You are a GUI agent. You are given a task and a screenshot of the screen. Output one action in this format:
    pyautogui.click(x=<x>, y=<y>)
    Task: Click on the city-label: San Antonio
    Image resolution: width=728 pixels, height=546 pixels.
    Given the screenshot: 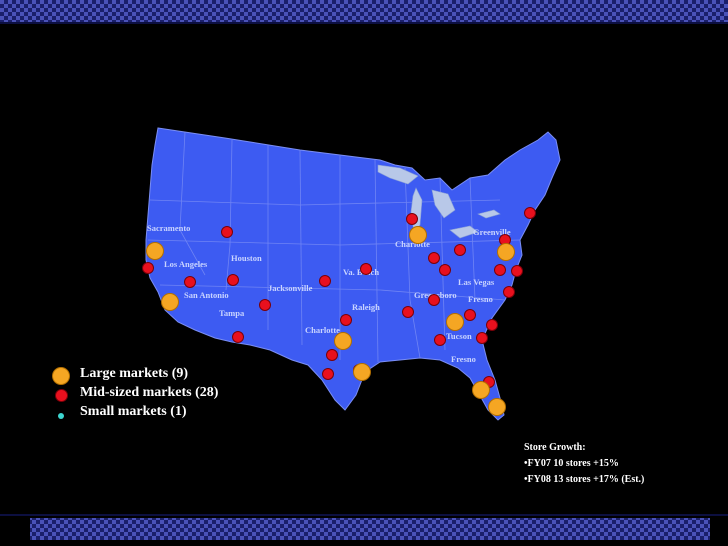 What is the action you would take?
    pyautogui.click(x=206, y=295)
    